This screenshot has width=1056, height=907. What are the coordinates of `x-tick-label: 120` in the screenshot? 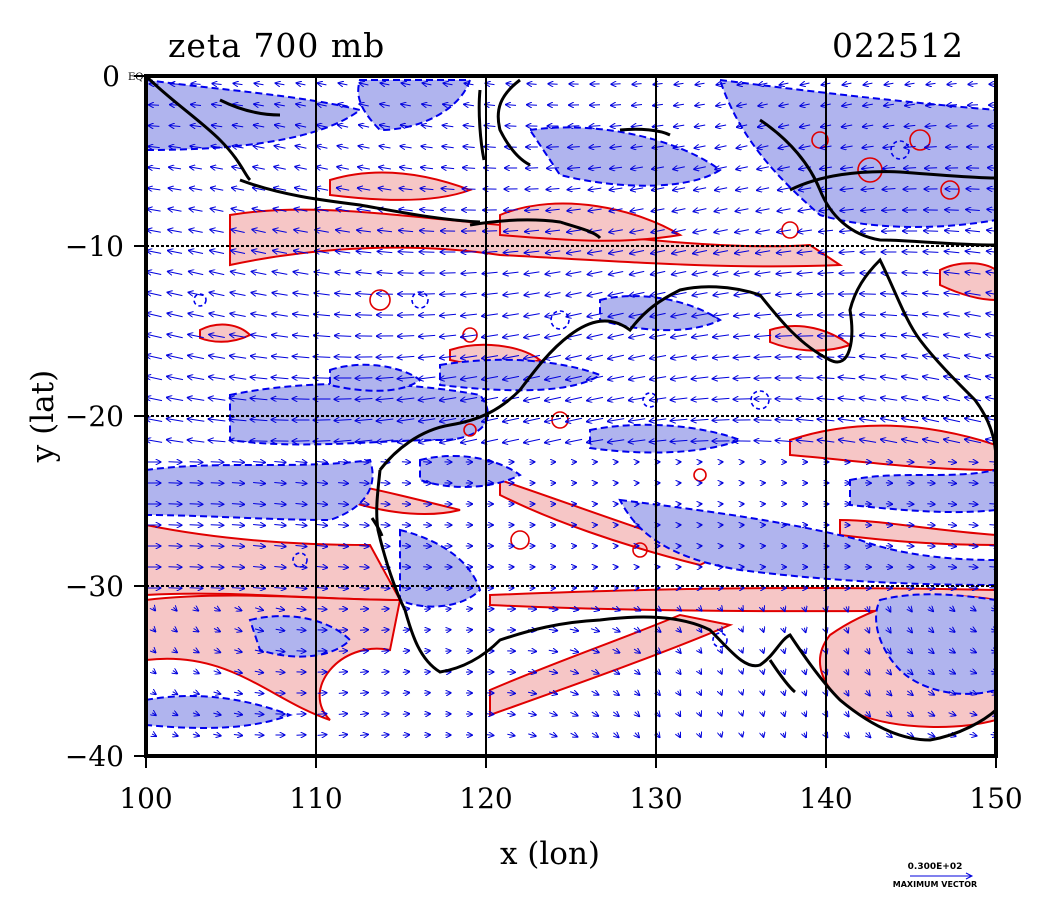 It's located at (486, 798).